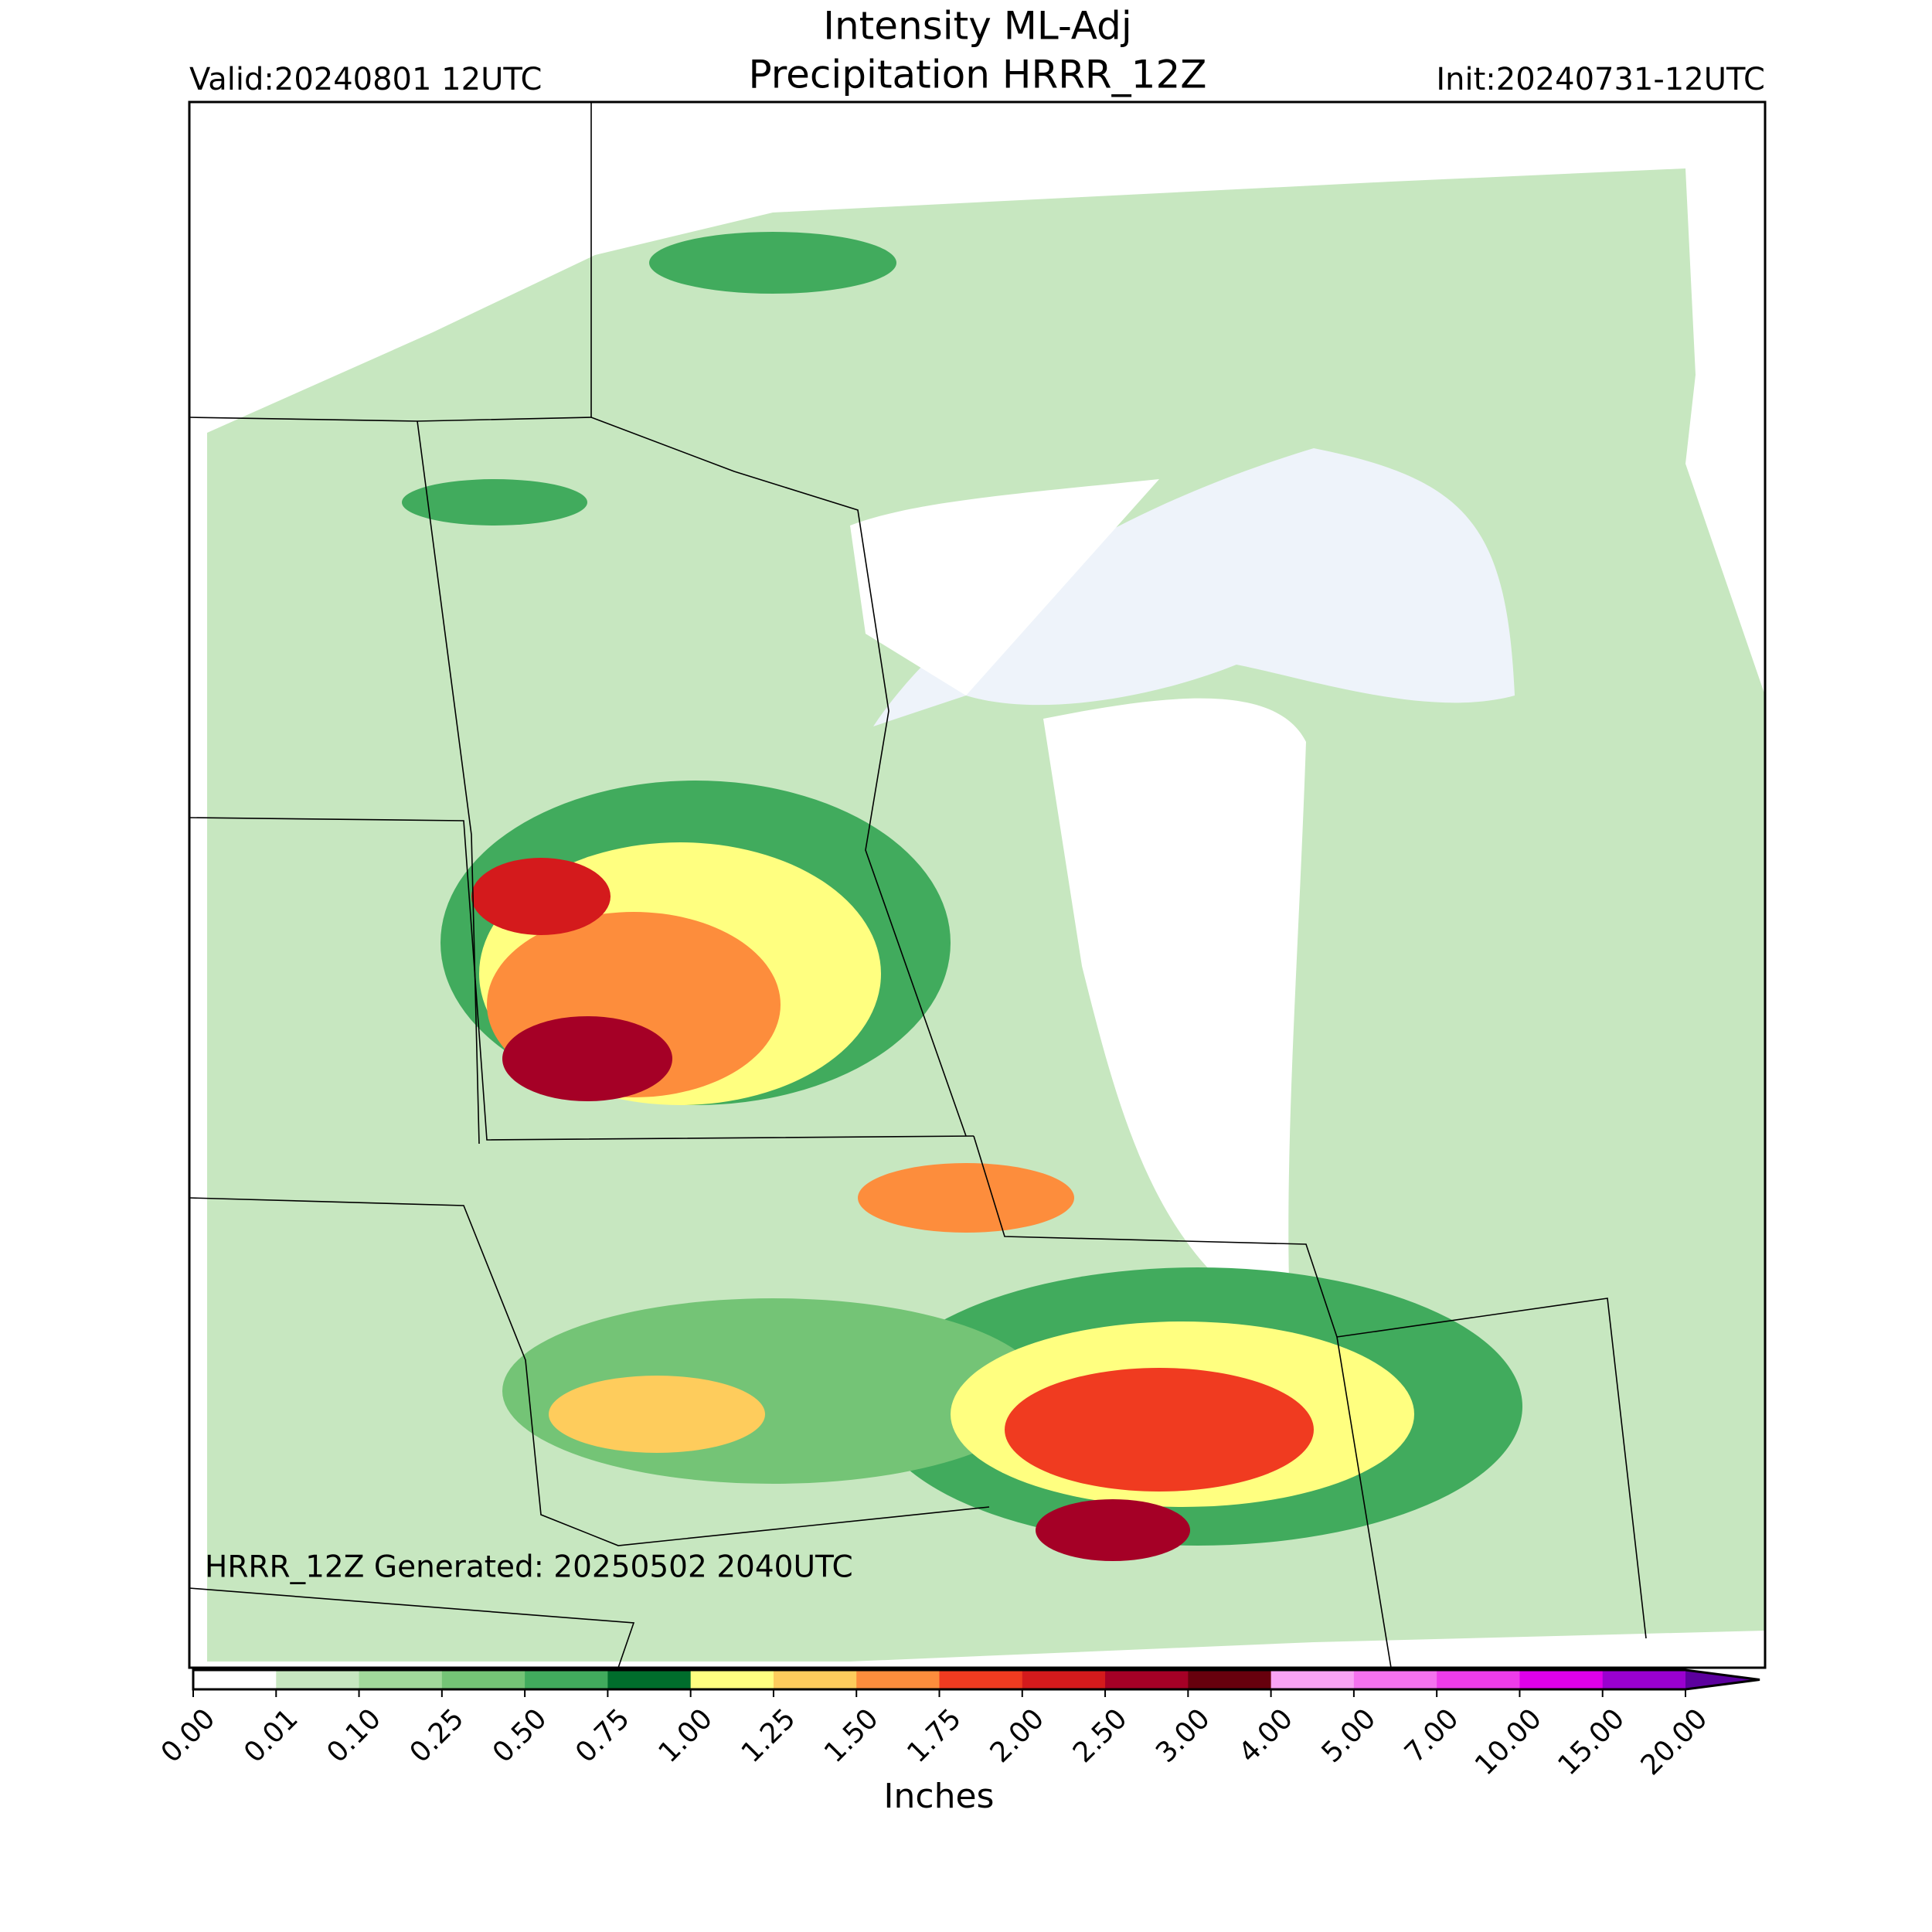 This screenshot has height=1932, width=1932. I want to click on colorbar-tick-label: 0.00, so click(189, 1736).